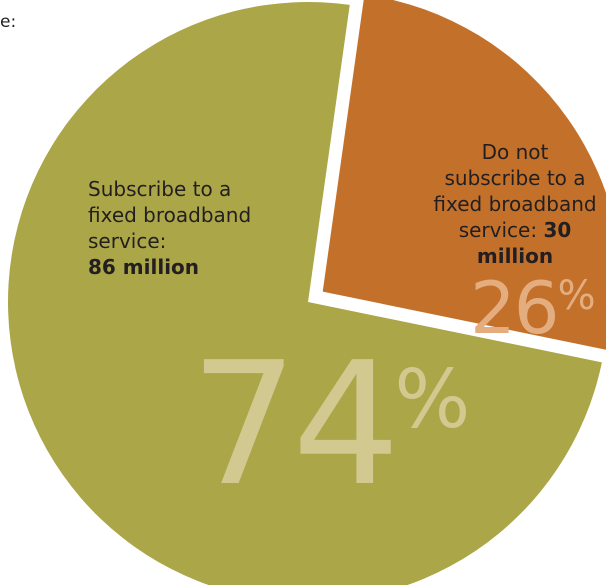  What do you see at coordinates (524, 243) in the screenshot?
I see `slice-value-not-subscribe: 30 million` at bounding box center [524, 243].